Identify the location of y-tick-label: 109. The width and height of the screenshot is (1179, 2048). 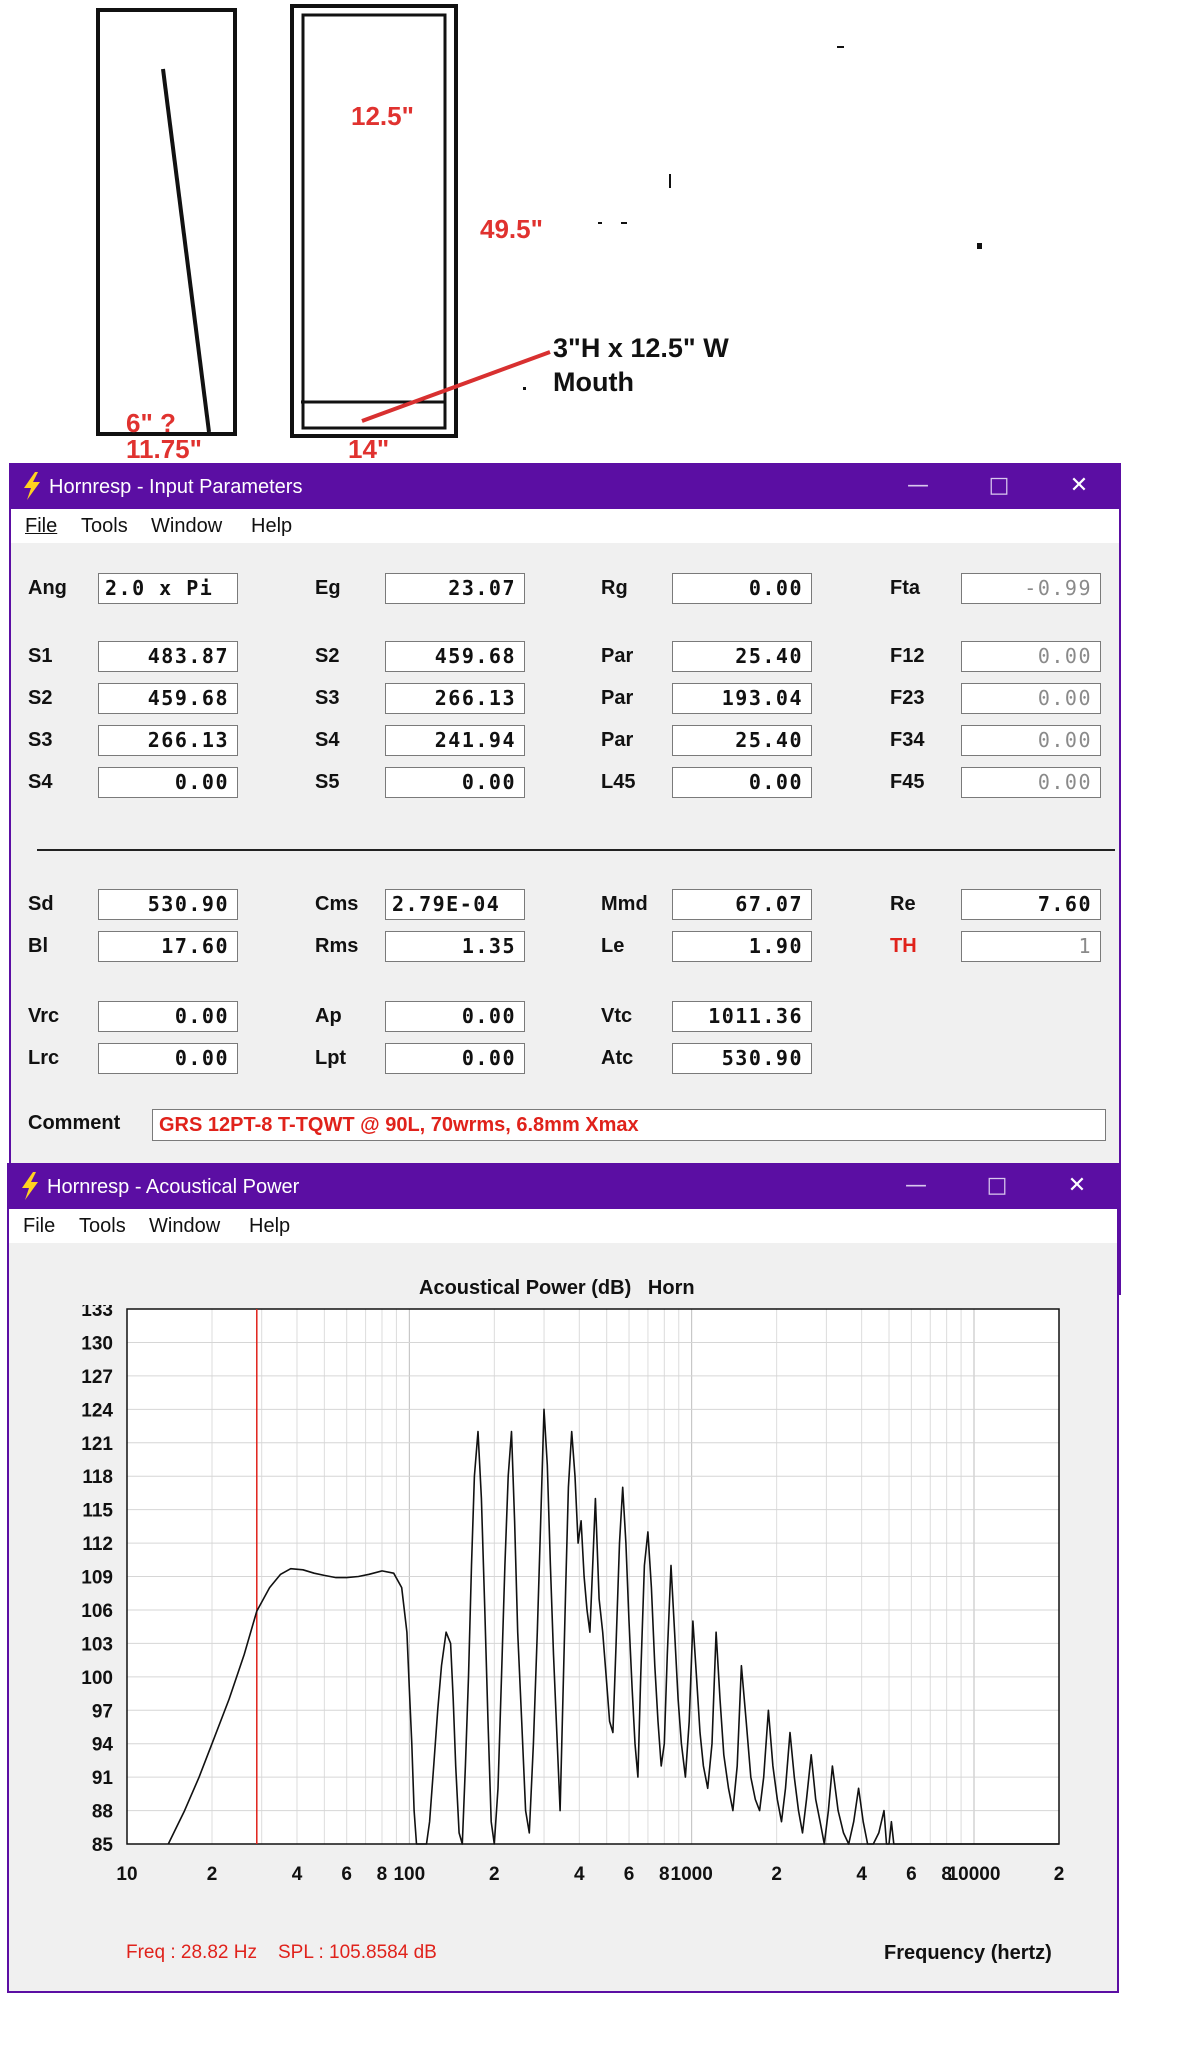
(97, 1578).